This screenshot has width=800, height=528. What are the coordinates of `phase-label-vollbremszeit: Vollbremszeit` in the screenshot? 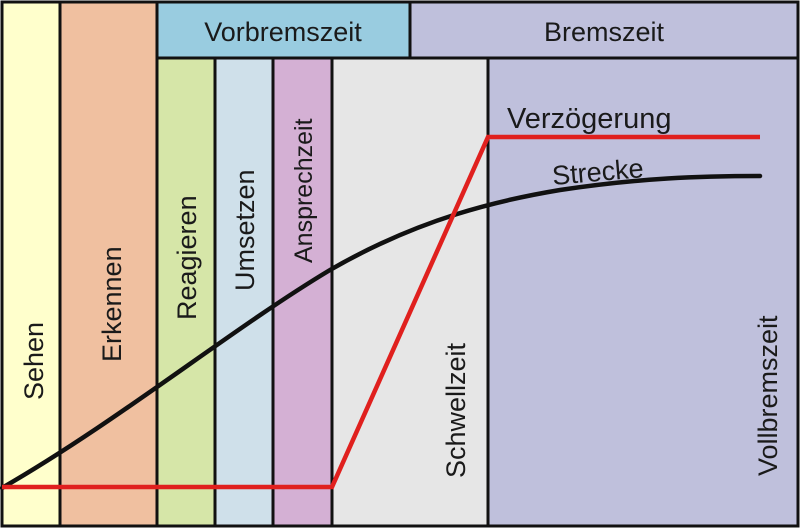 It's located at (768, 395).